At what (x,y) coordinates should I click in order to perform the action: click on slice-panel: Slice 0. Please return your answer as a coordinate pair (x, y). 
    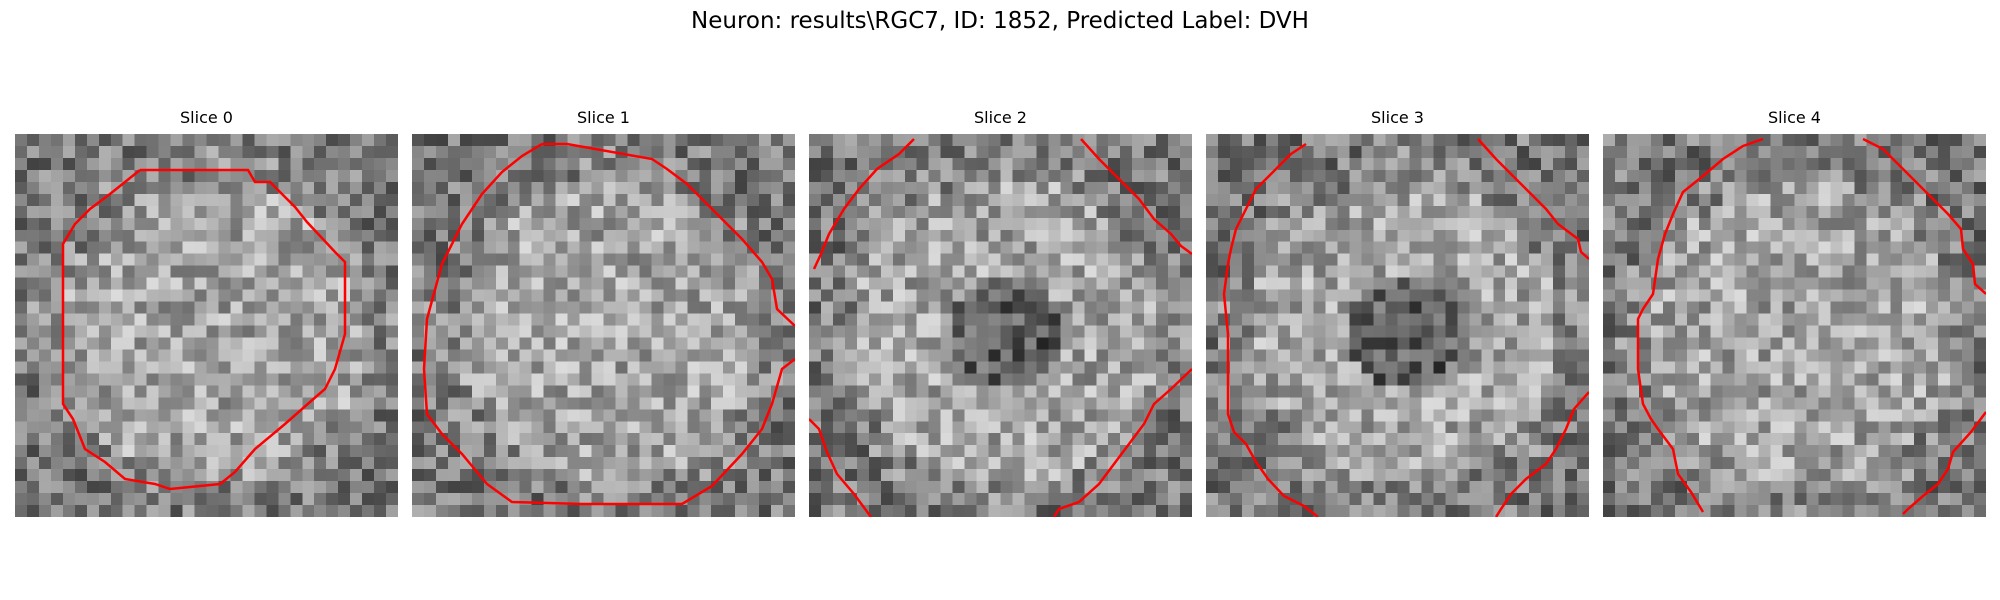
    Looking at the image, I should click on (206, 312).